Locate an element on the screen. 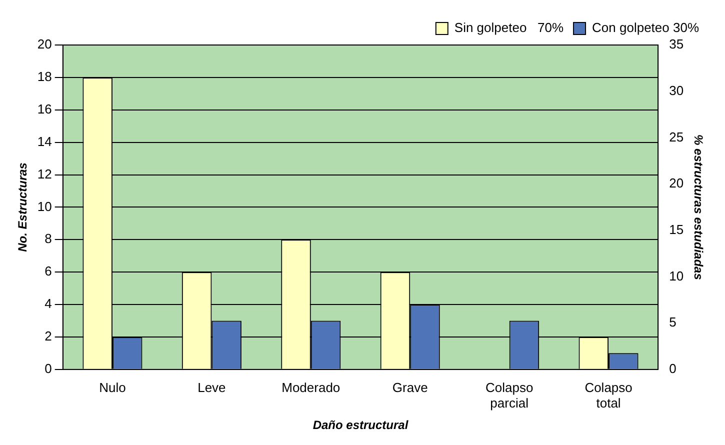 Image resolution: width=725 pixels, height=445 pixels. x-axis-title: Daño estructural is located at coordinates (360, 425).